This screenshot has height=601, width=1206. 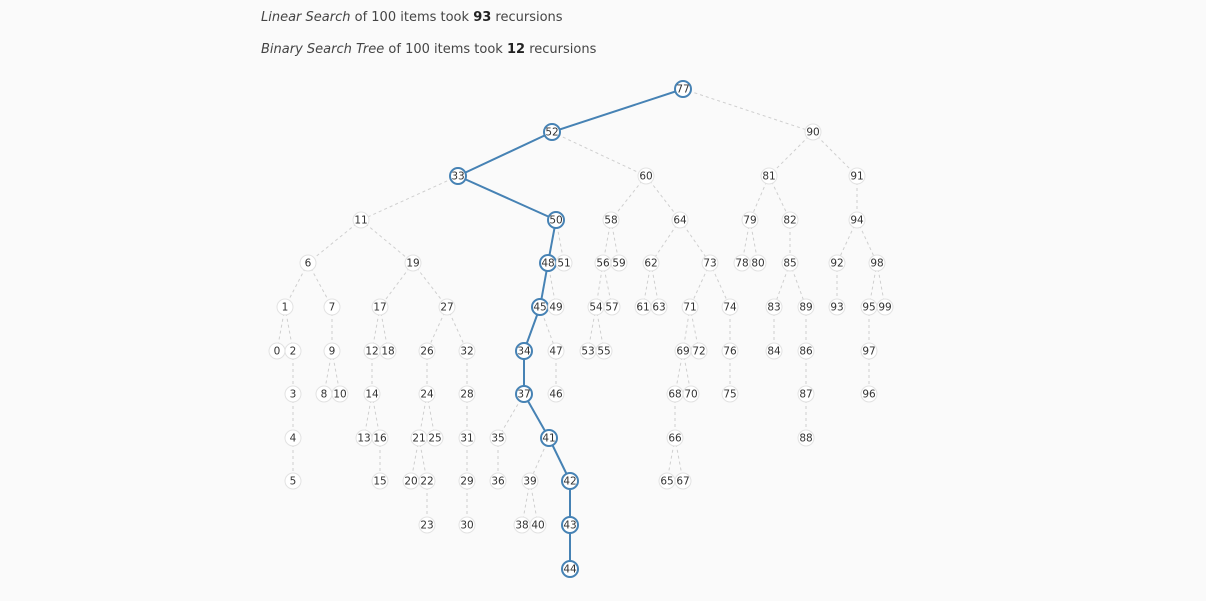 I want to click on node-label: 29, so click(x=466, y=482).